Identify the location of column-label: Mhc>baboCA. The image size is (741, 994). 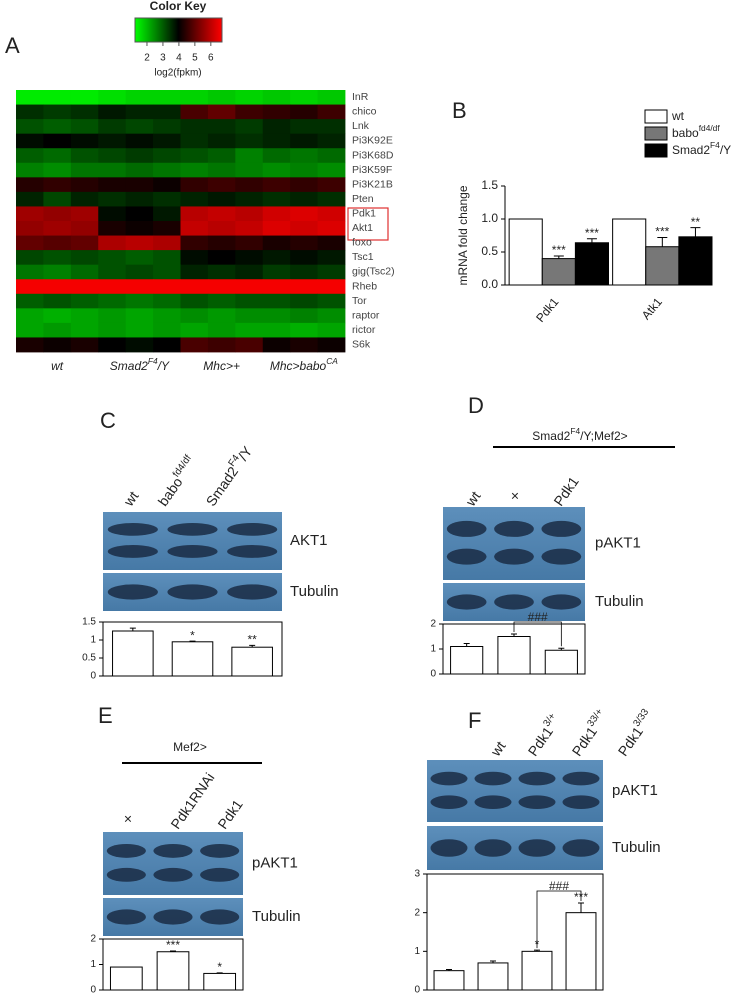
(304, 364).